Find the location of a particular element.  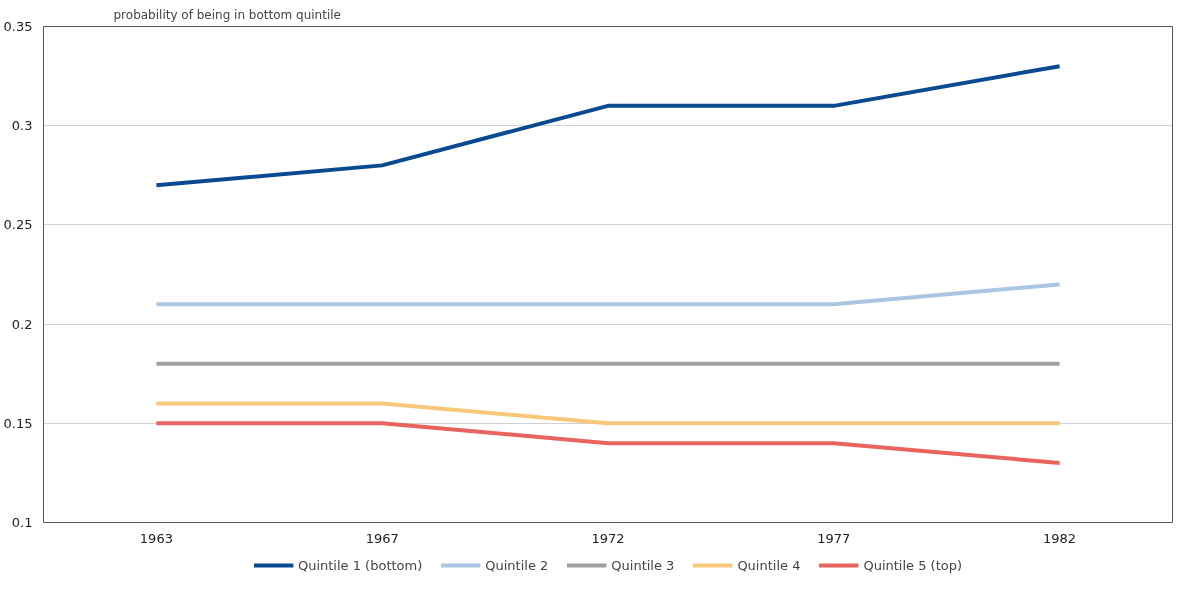

x-tick-label: 1963 is located at coordinates (156, 538).